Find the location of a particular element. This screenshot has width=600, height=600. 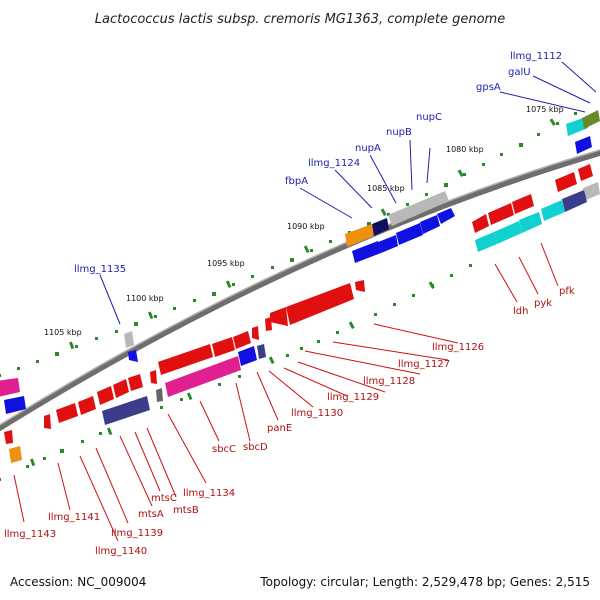

gene-label: pyk is located at coordinates (543, 303).